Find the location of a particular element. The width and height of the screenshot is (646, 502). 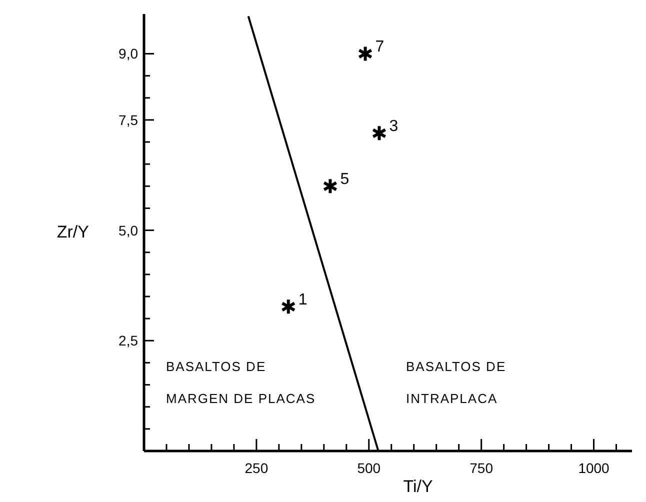

x-tick-label: 250 is located at coordinates (256, 468).